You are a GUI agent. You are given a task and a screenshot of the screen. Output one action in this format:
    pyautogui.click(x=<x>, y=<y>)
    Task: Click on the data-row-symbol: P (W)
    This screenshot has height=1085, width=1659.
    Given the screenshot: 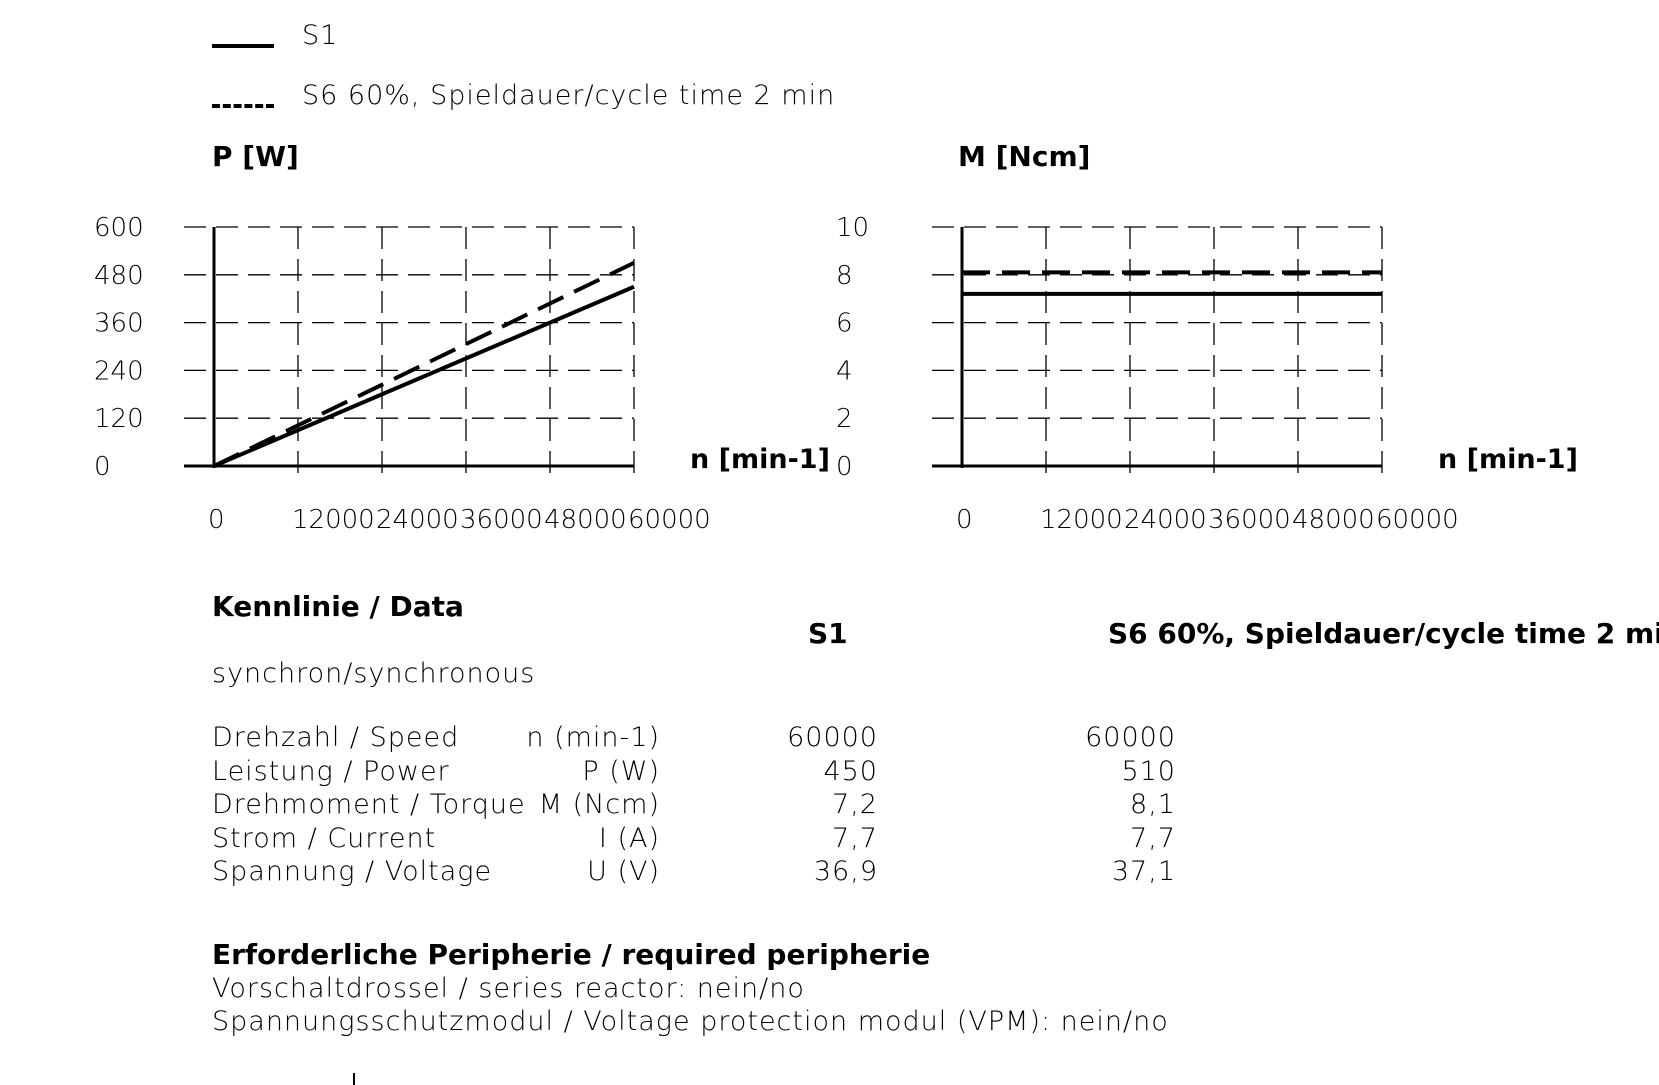 What is the action you would take?
    pyautogui.click(x=621, y=771)
    